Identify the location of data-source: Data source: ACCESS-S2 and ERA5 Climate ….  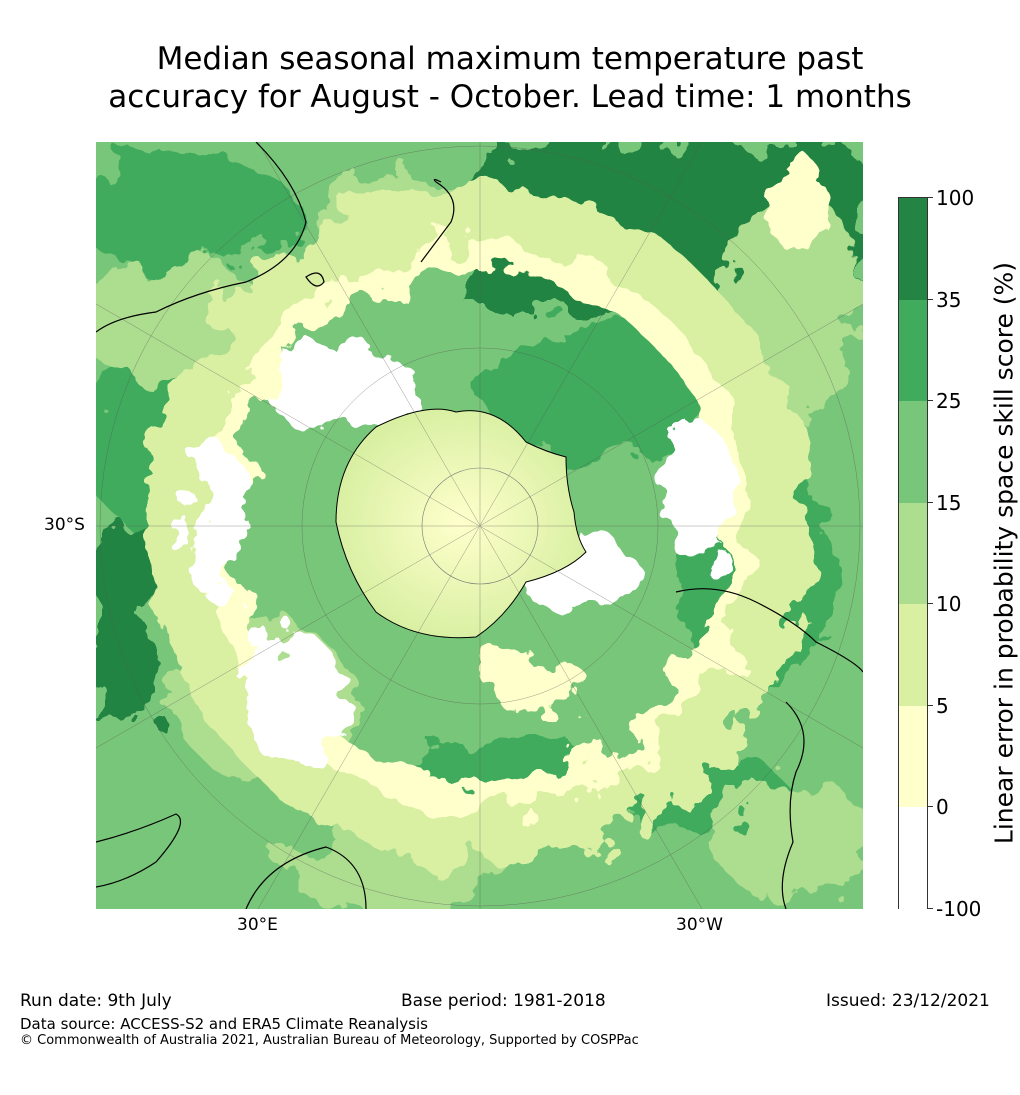
(224, 1024).